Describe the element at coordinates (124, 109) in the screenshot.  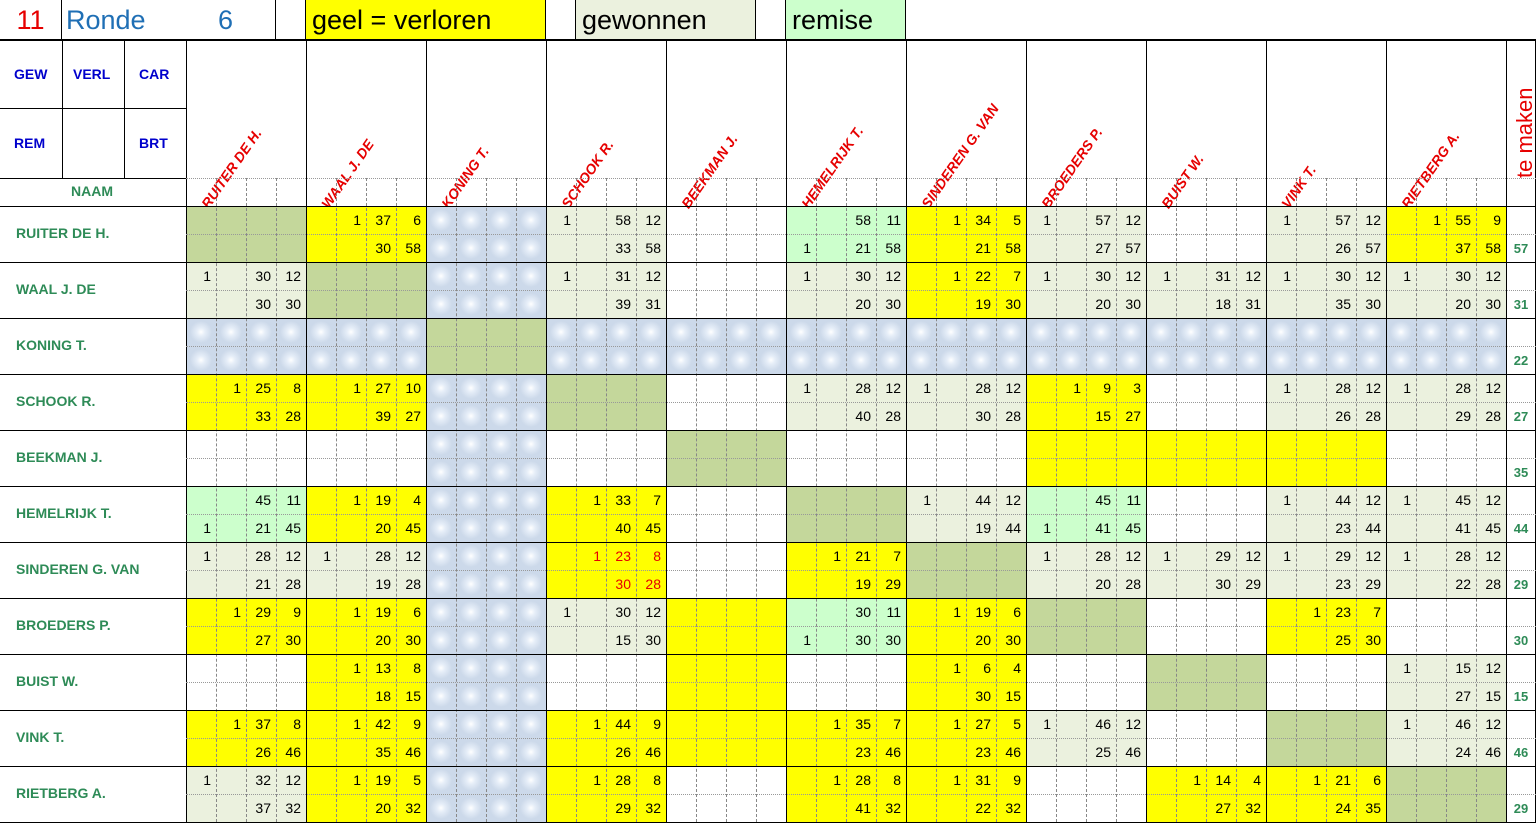
I see `header-vline` at that location.